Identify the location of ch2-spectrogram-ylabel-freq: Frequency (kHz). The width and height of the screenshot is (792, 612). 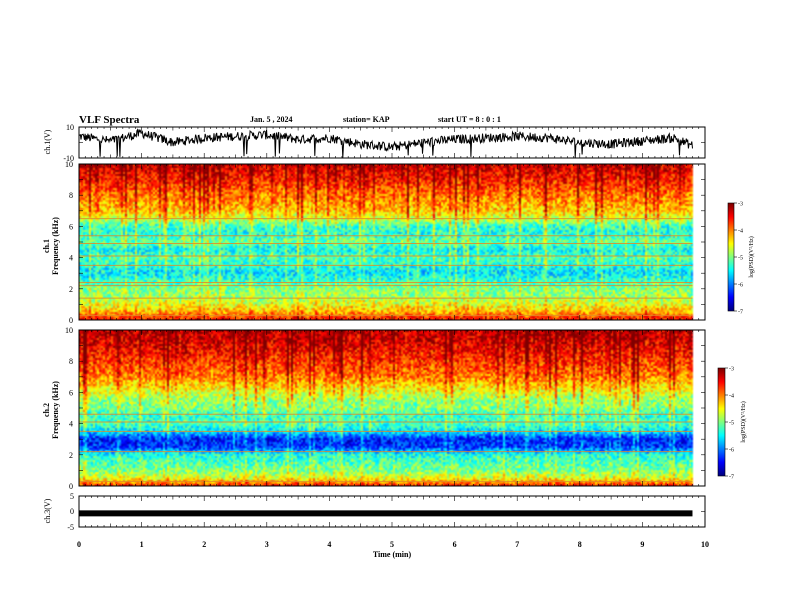
(55, 410).